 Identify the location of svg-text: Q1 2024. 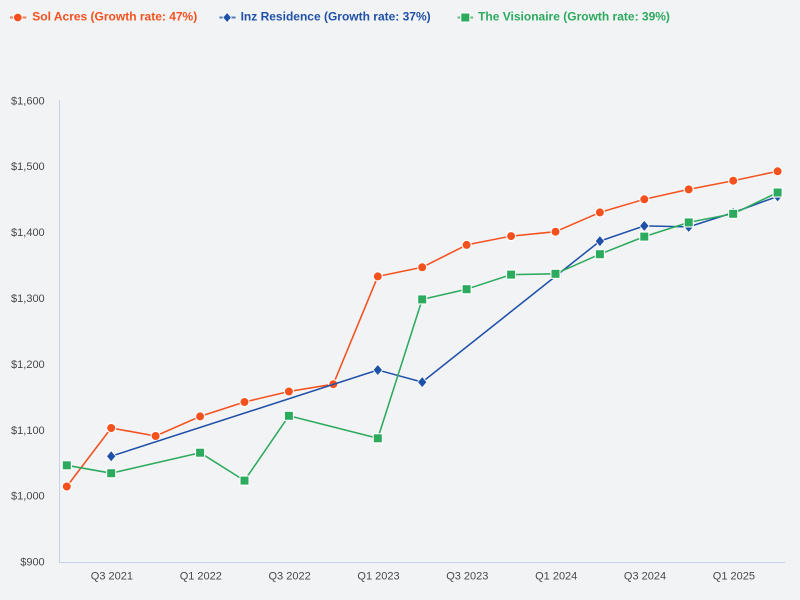
(556, 577).